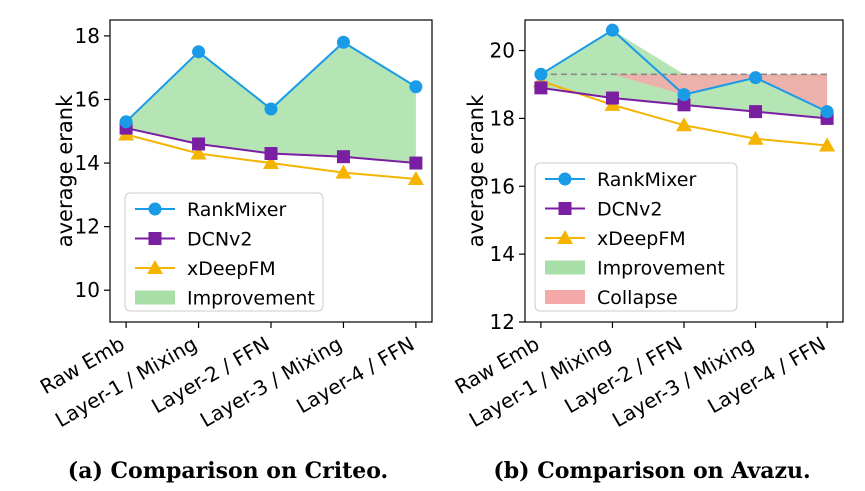 This screenshot has height=491, width=865. I want to click on legend: RankMixer DCNv2 xDeepFM Improvement Collapse, so click(636, 237).